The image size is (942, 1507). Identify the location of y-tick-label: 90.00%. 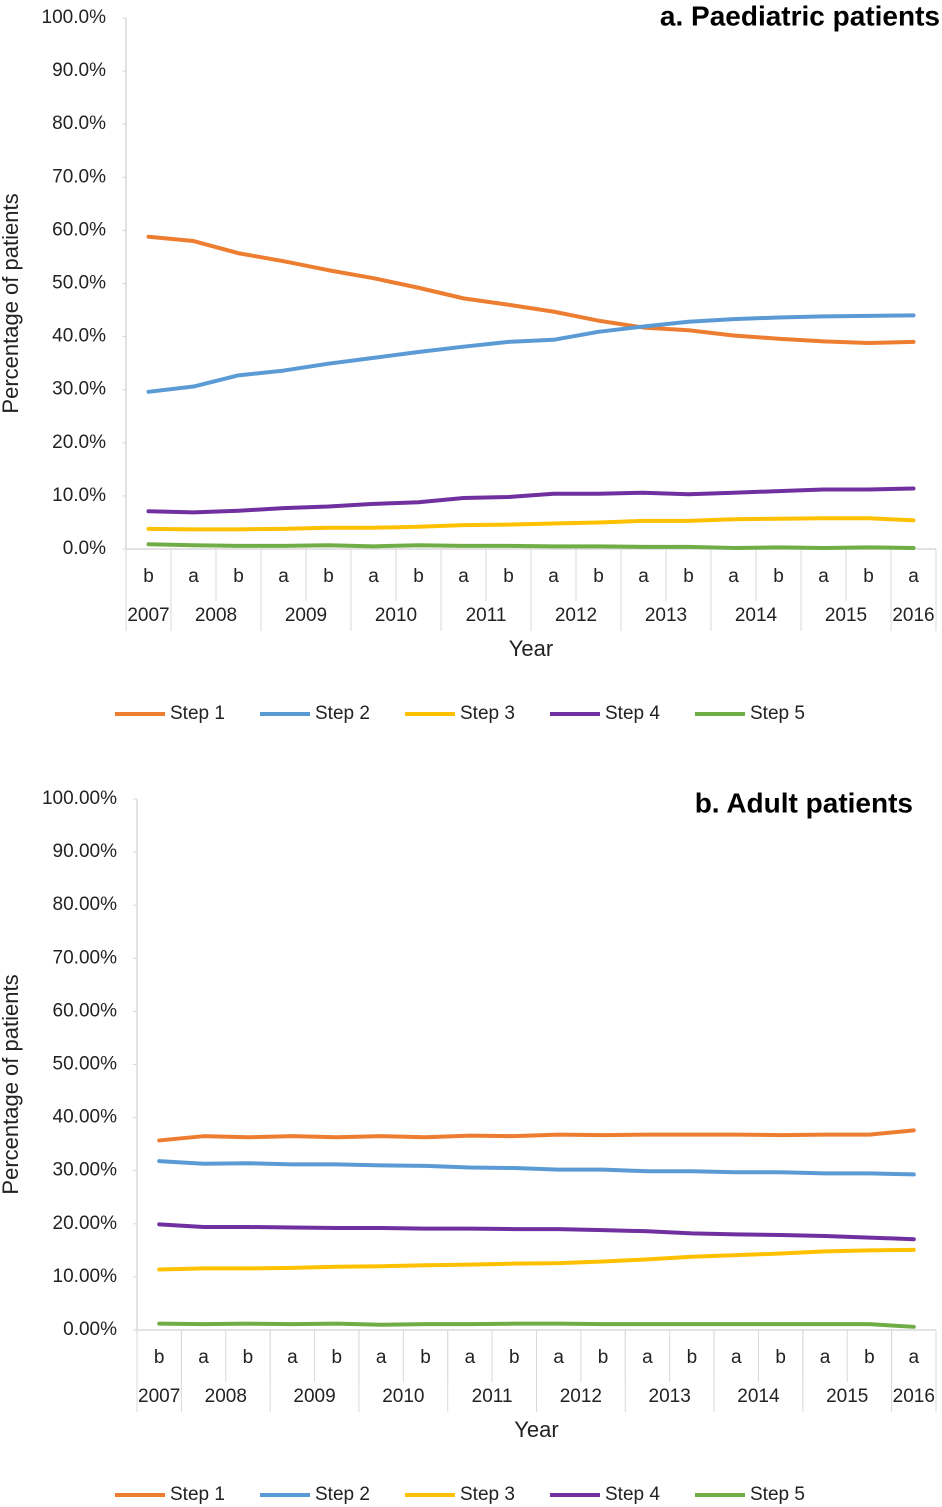
(85, 851).